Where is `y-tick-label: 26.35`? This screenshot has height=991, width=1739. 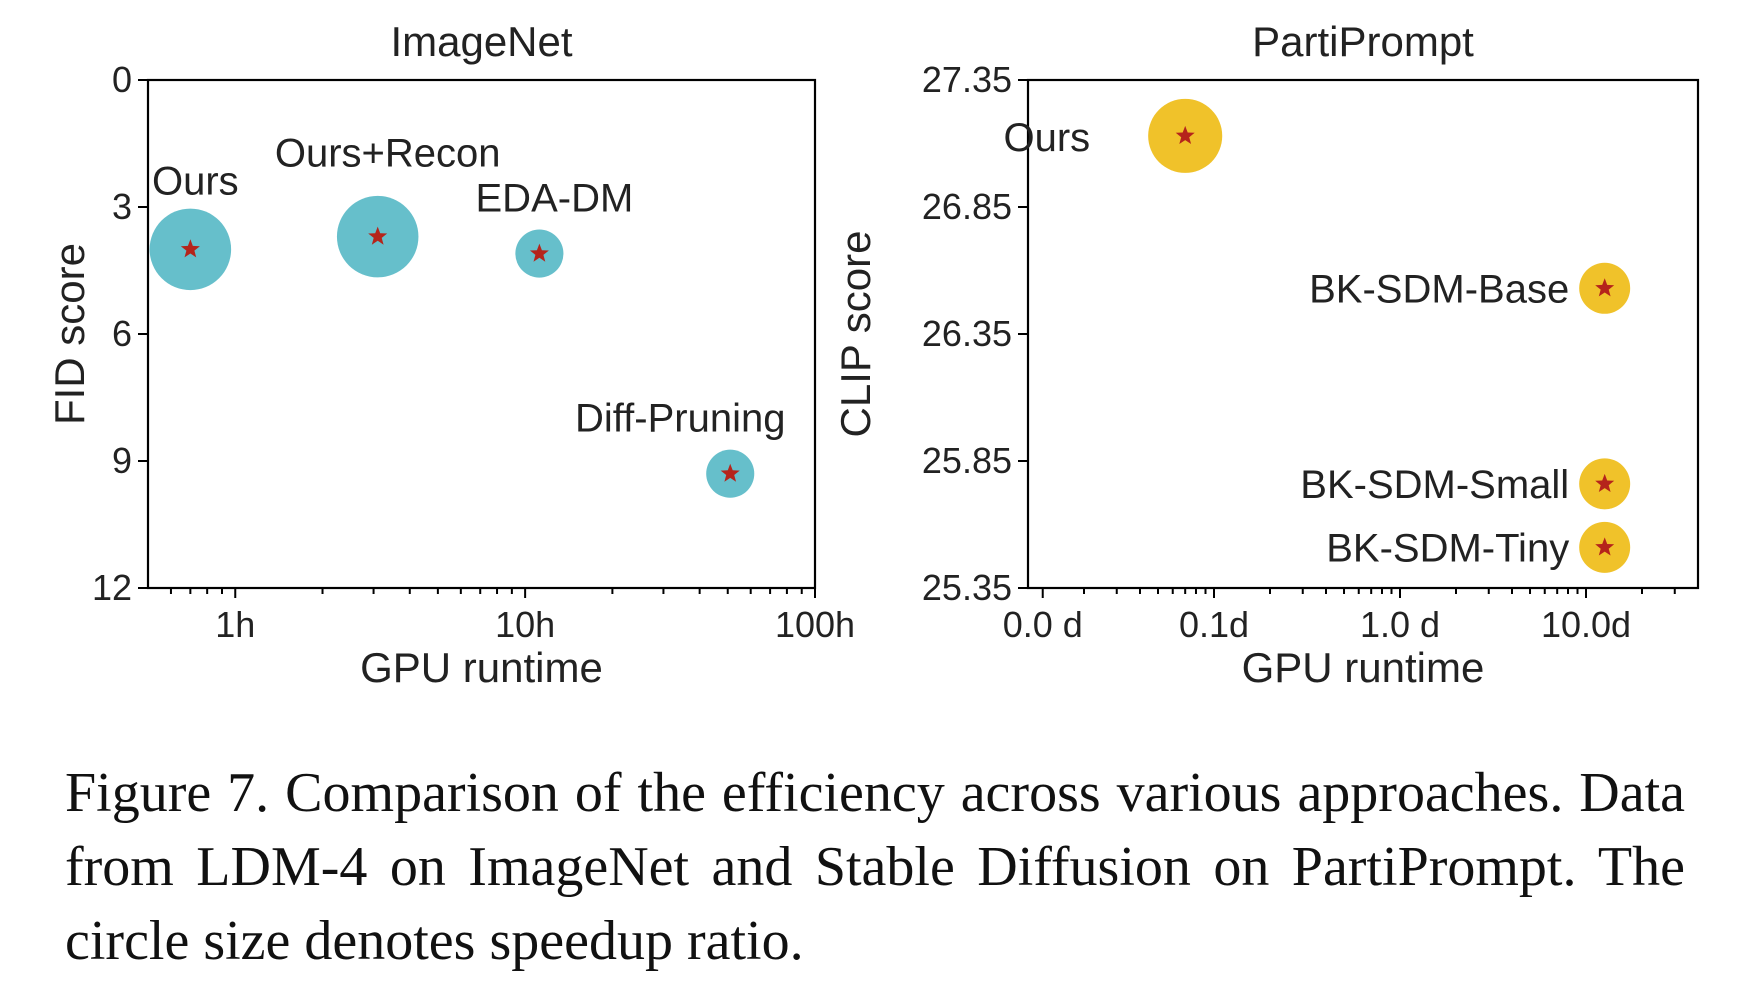 y-tick-label: 26.35 is located at coordinates (967, 333).